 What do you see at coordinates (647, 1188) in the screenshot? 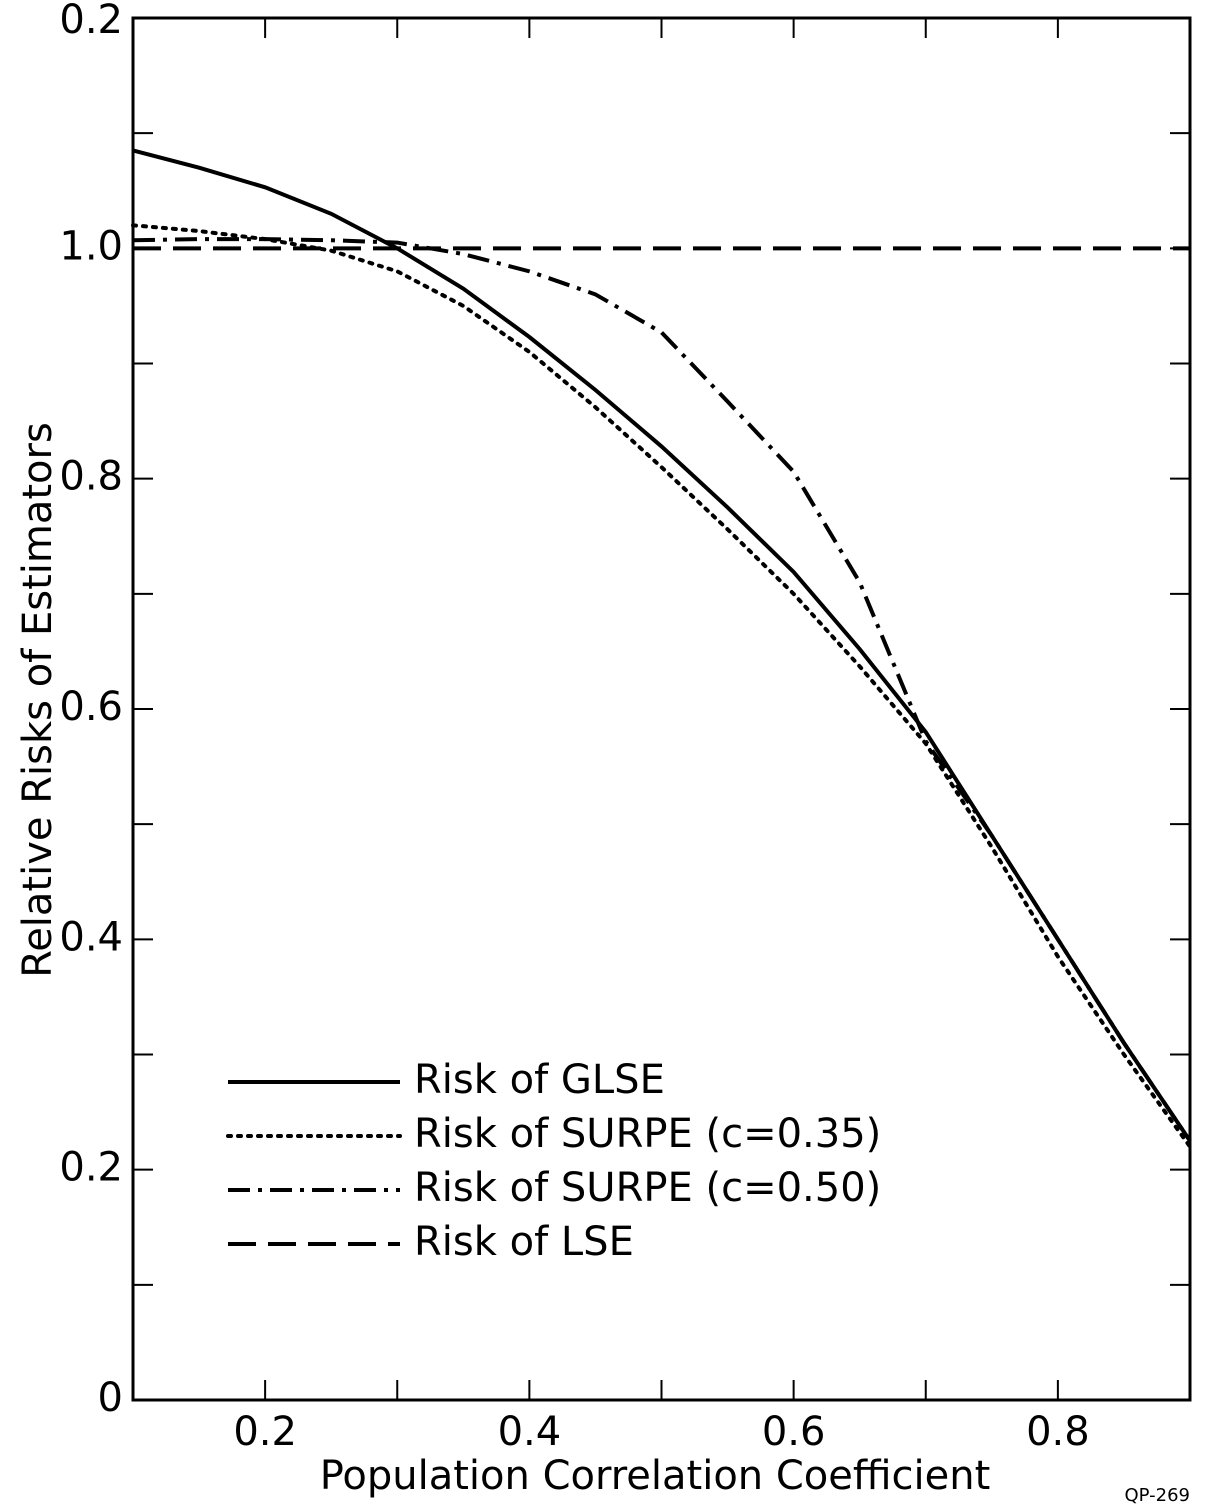
I see `legend-label: Risk of SURPE (c=0.50)` at bounding box center [647, 1188].